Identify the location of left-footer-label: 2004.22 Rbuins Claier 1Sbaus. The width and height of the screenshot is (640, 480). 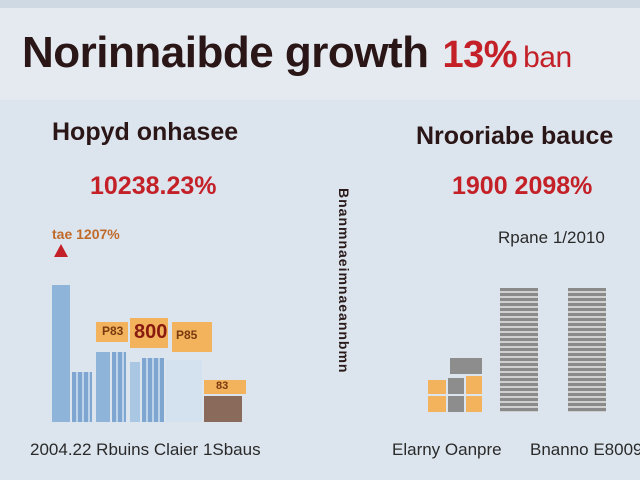
(145, 449).